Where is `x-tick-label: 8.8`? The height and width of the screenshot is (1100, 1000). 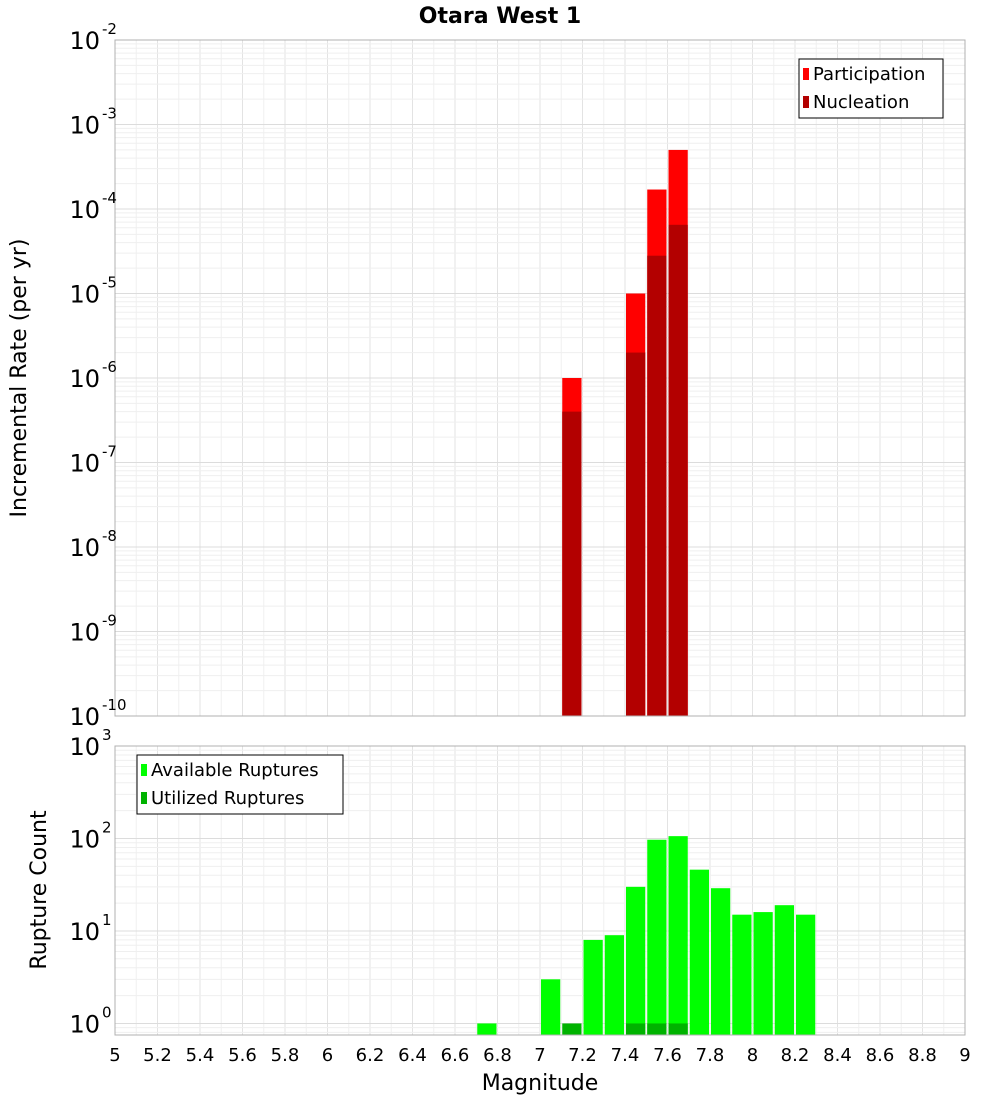 x-tick-label: 8.8 is located at coordinates (922, 1055).